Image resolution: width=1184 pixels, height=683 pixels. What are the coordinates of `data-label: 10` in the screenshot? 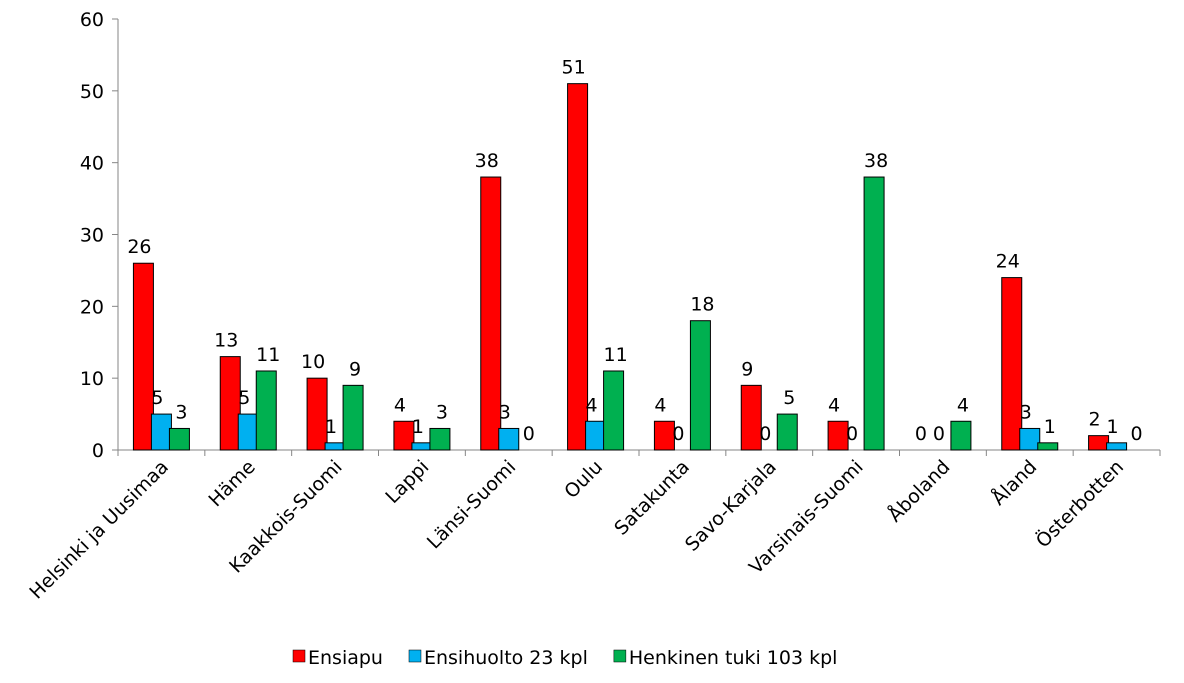 It's located at (313, 362).